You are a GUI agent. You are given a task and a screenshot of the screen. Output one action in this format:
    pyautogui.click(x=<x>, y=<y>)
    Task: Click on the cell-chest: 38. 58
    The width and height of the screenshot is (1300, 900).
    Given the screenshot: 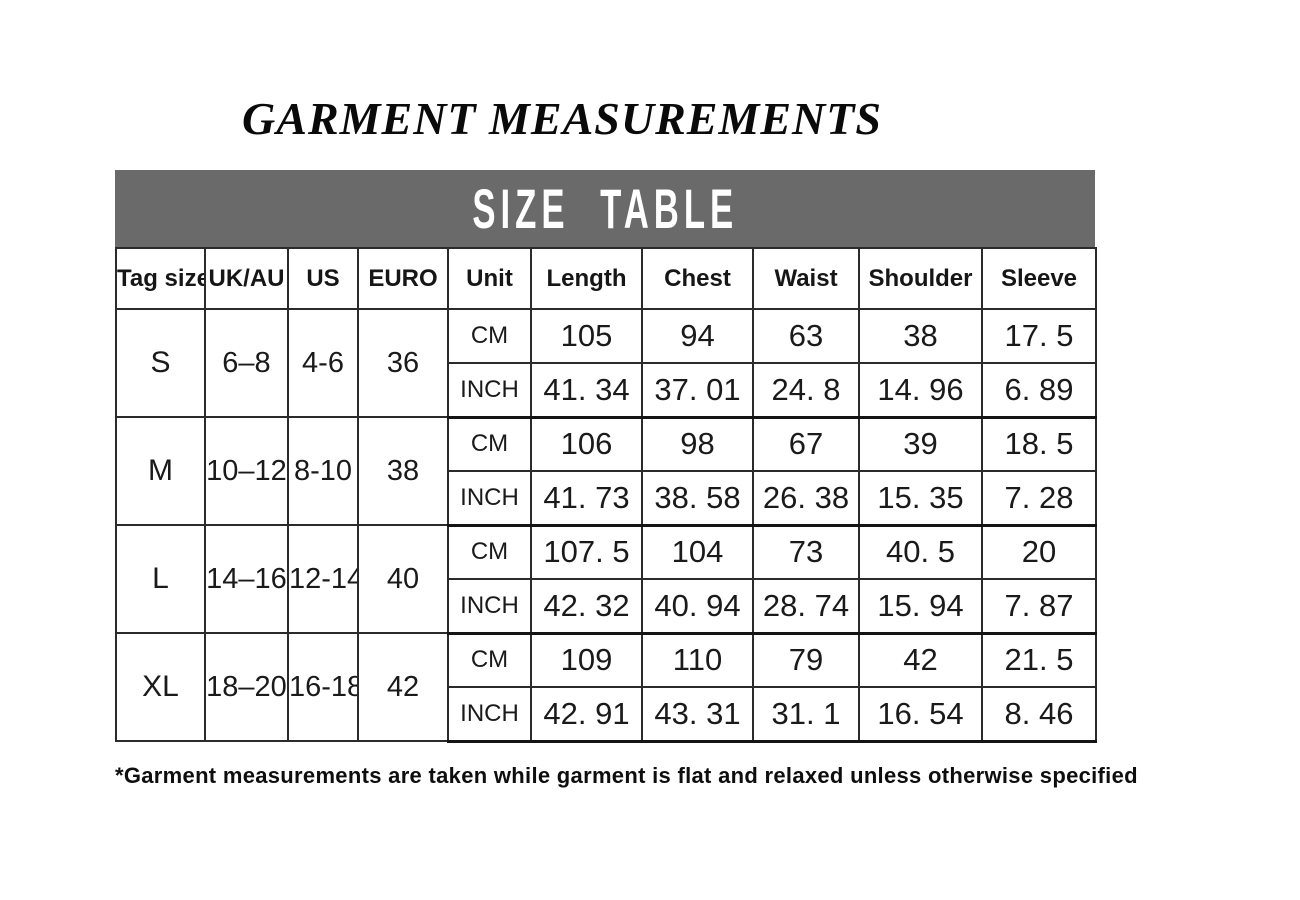 What is the action you would take?
    pyautogui.click(x=697, y=498)
    